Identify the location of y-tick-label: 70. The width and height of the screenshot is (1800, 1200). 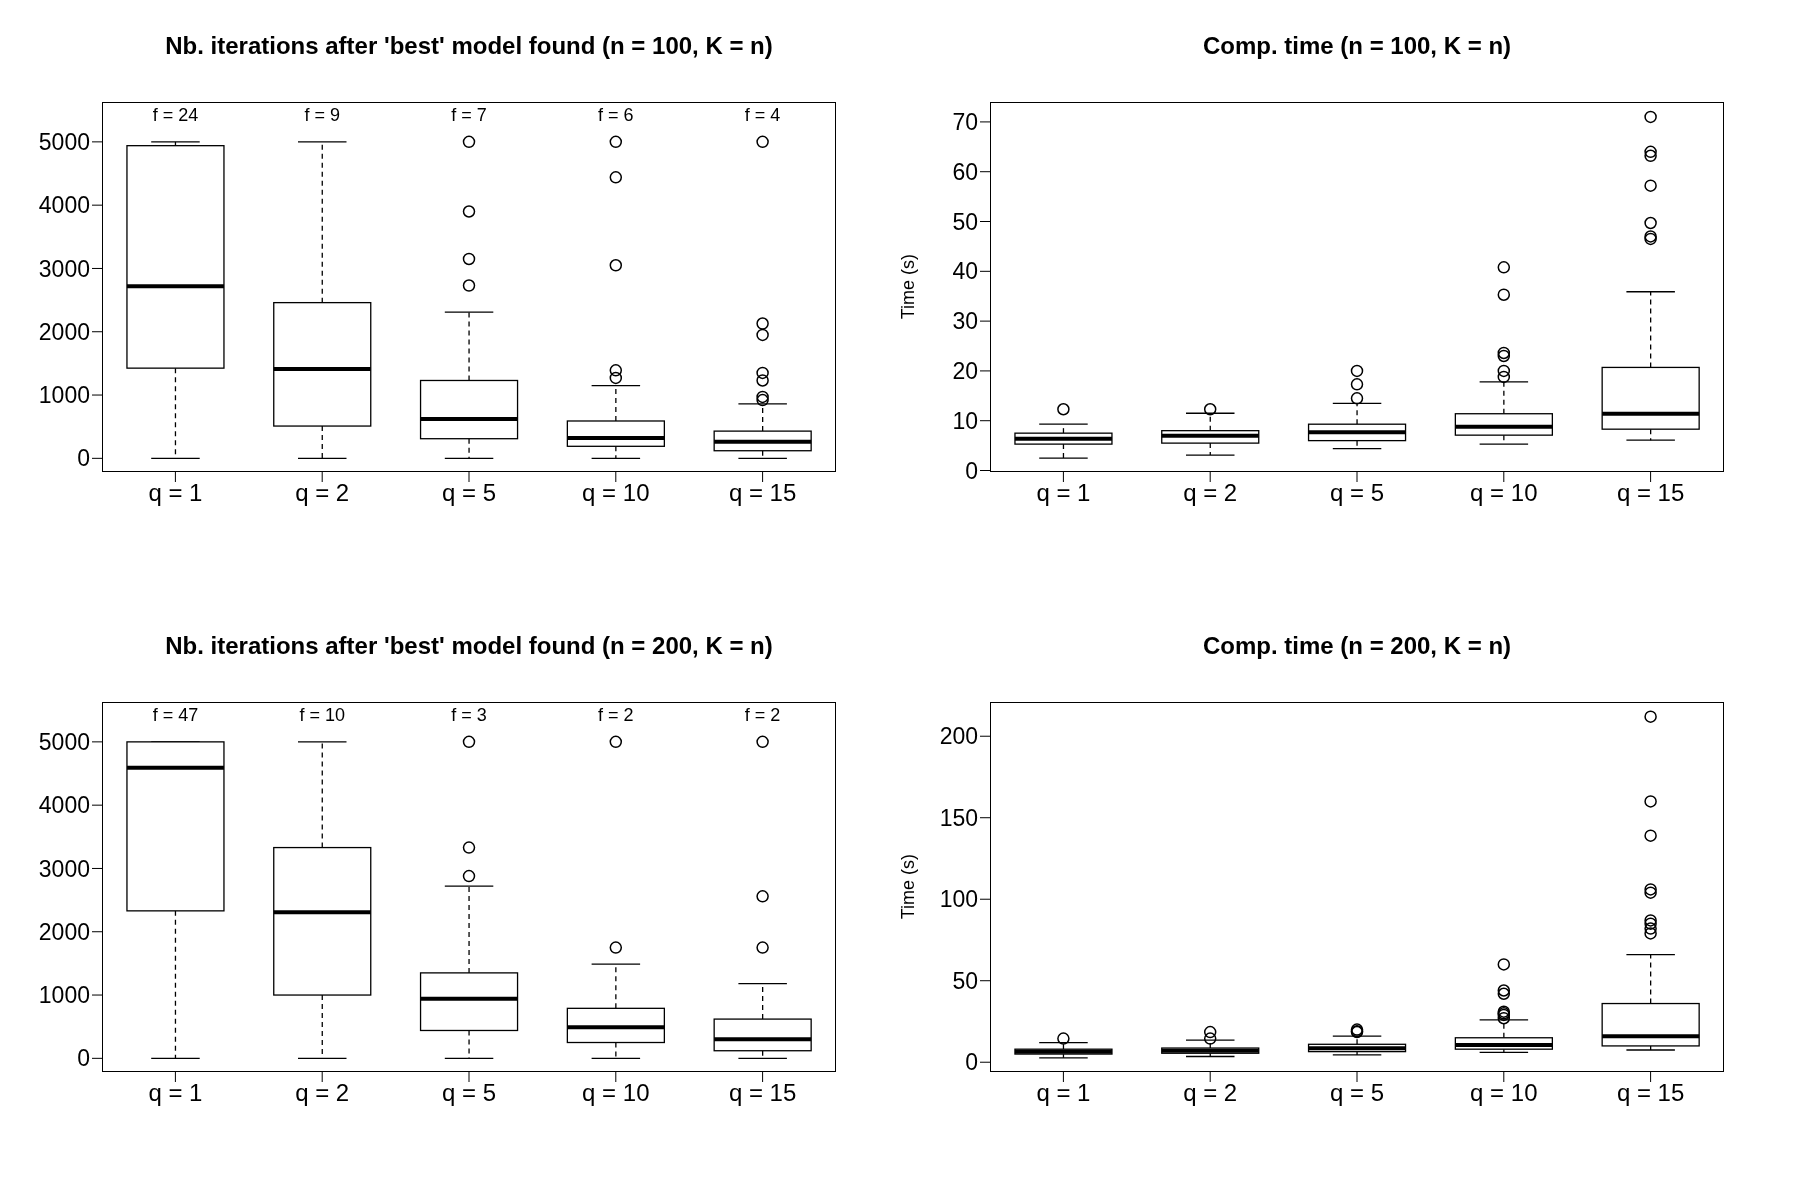
(965, 122).